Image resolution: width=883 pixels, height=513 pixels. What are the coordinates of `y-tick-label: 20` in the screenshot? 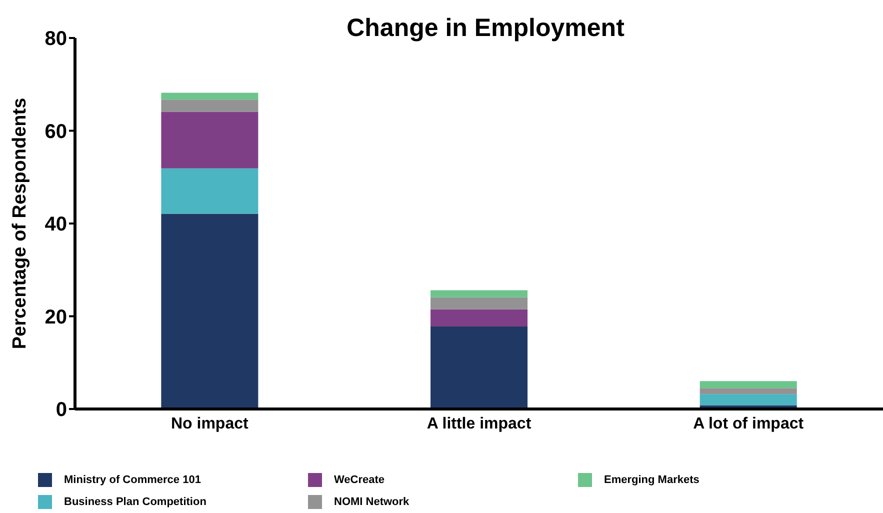 It's located at (55, 317).